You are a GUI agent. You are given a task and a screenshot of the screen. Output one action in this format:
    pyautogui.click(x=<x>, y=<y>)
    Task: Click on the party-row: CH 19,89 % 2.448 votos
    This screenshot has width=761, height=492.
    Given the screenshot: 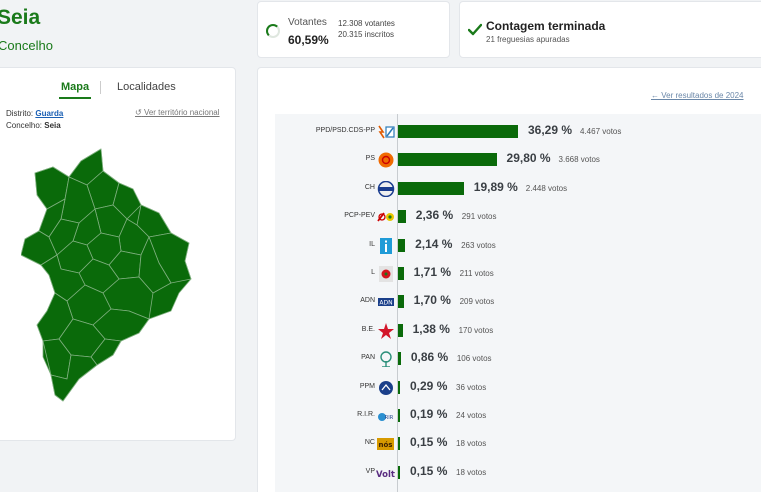 What is the action you would take?
    pyautogui.click(x=515, y=189)
    